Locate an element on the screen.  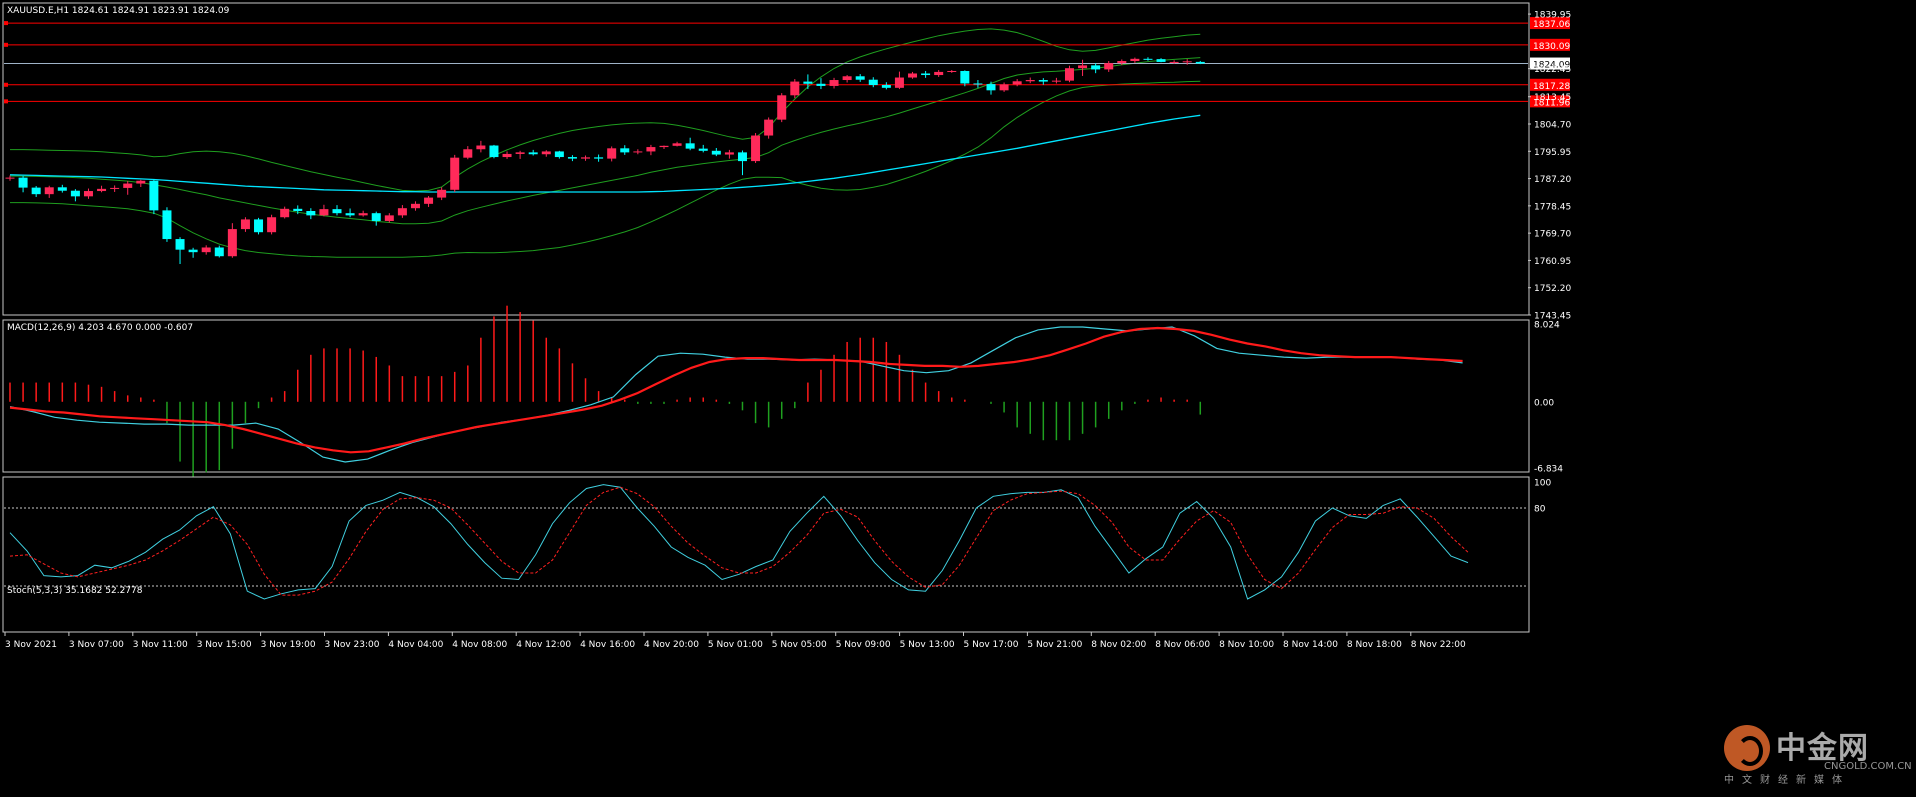
price-label: 1830.09 is located at coordinates (1551, 47).